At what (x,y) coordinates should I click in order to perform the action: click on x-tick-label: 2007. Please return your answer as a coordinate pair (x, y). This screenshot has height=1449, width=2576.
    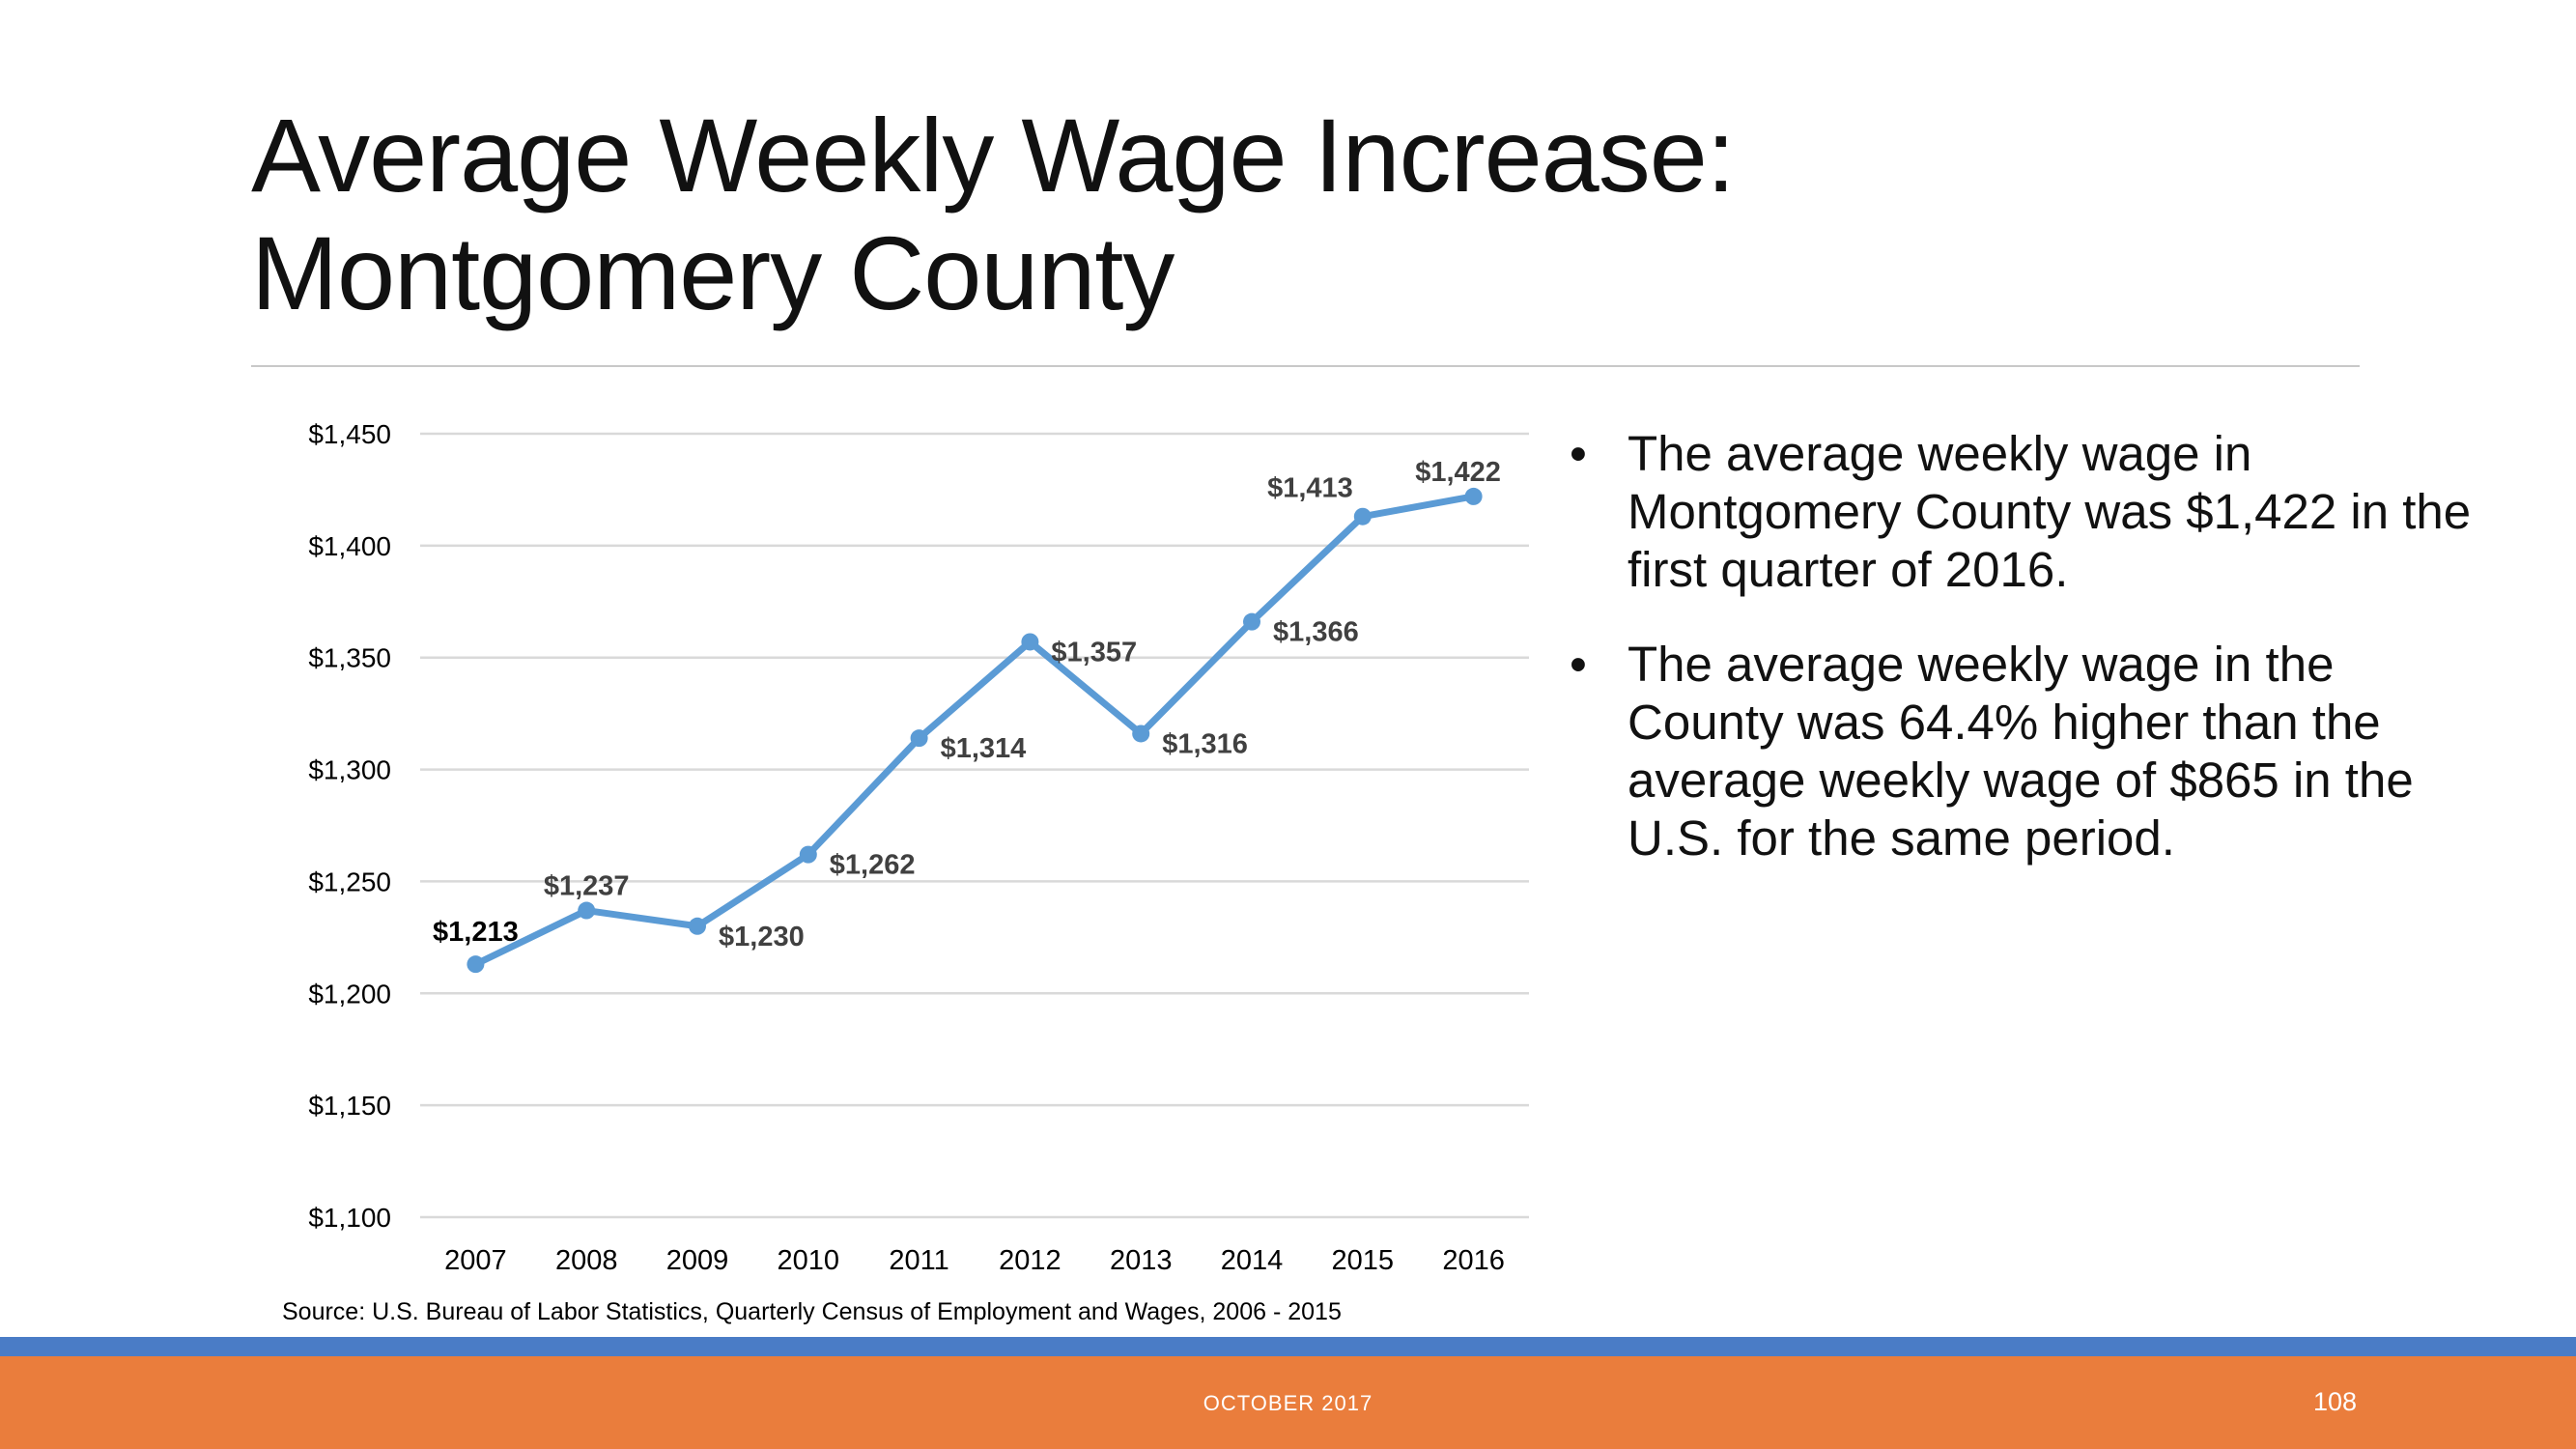
    Looking at the image, I should click on (475, 1260).